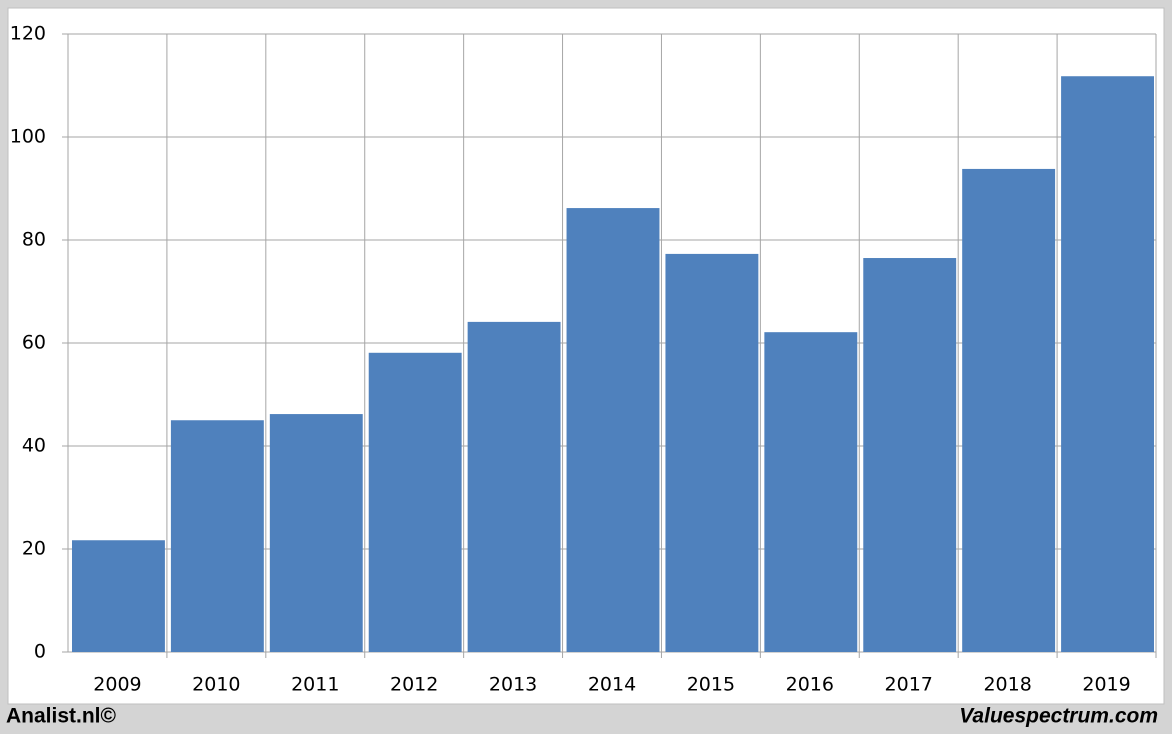 This screenshot has width=1172, height=734. I want to click on x-tick-label: 2019, so click(1106, 685).